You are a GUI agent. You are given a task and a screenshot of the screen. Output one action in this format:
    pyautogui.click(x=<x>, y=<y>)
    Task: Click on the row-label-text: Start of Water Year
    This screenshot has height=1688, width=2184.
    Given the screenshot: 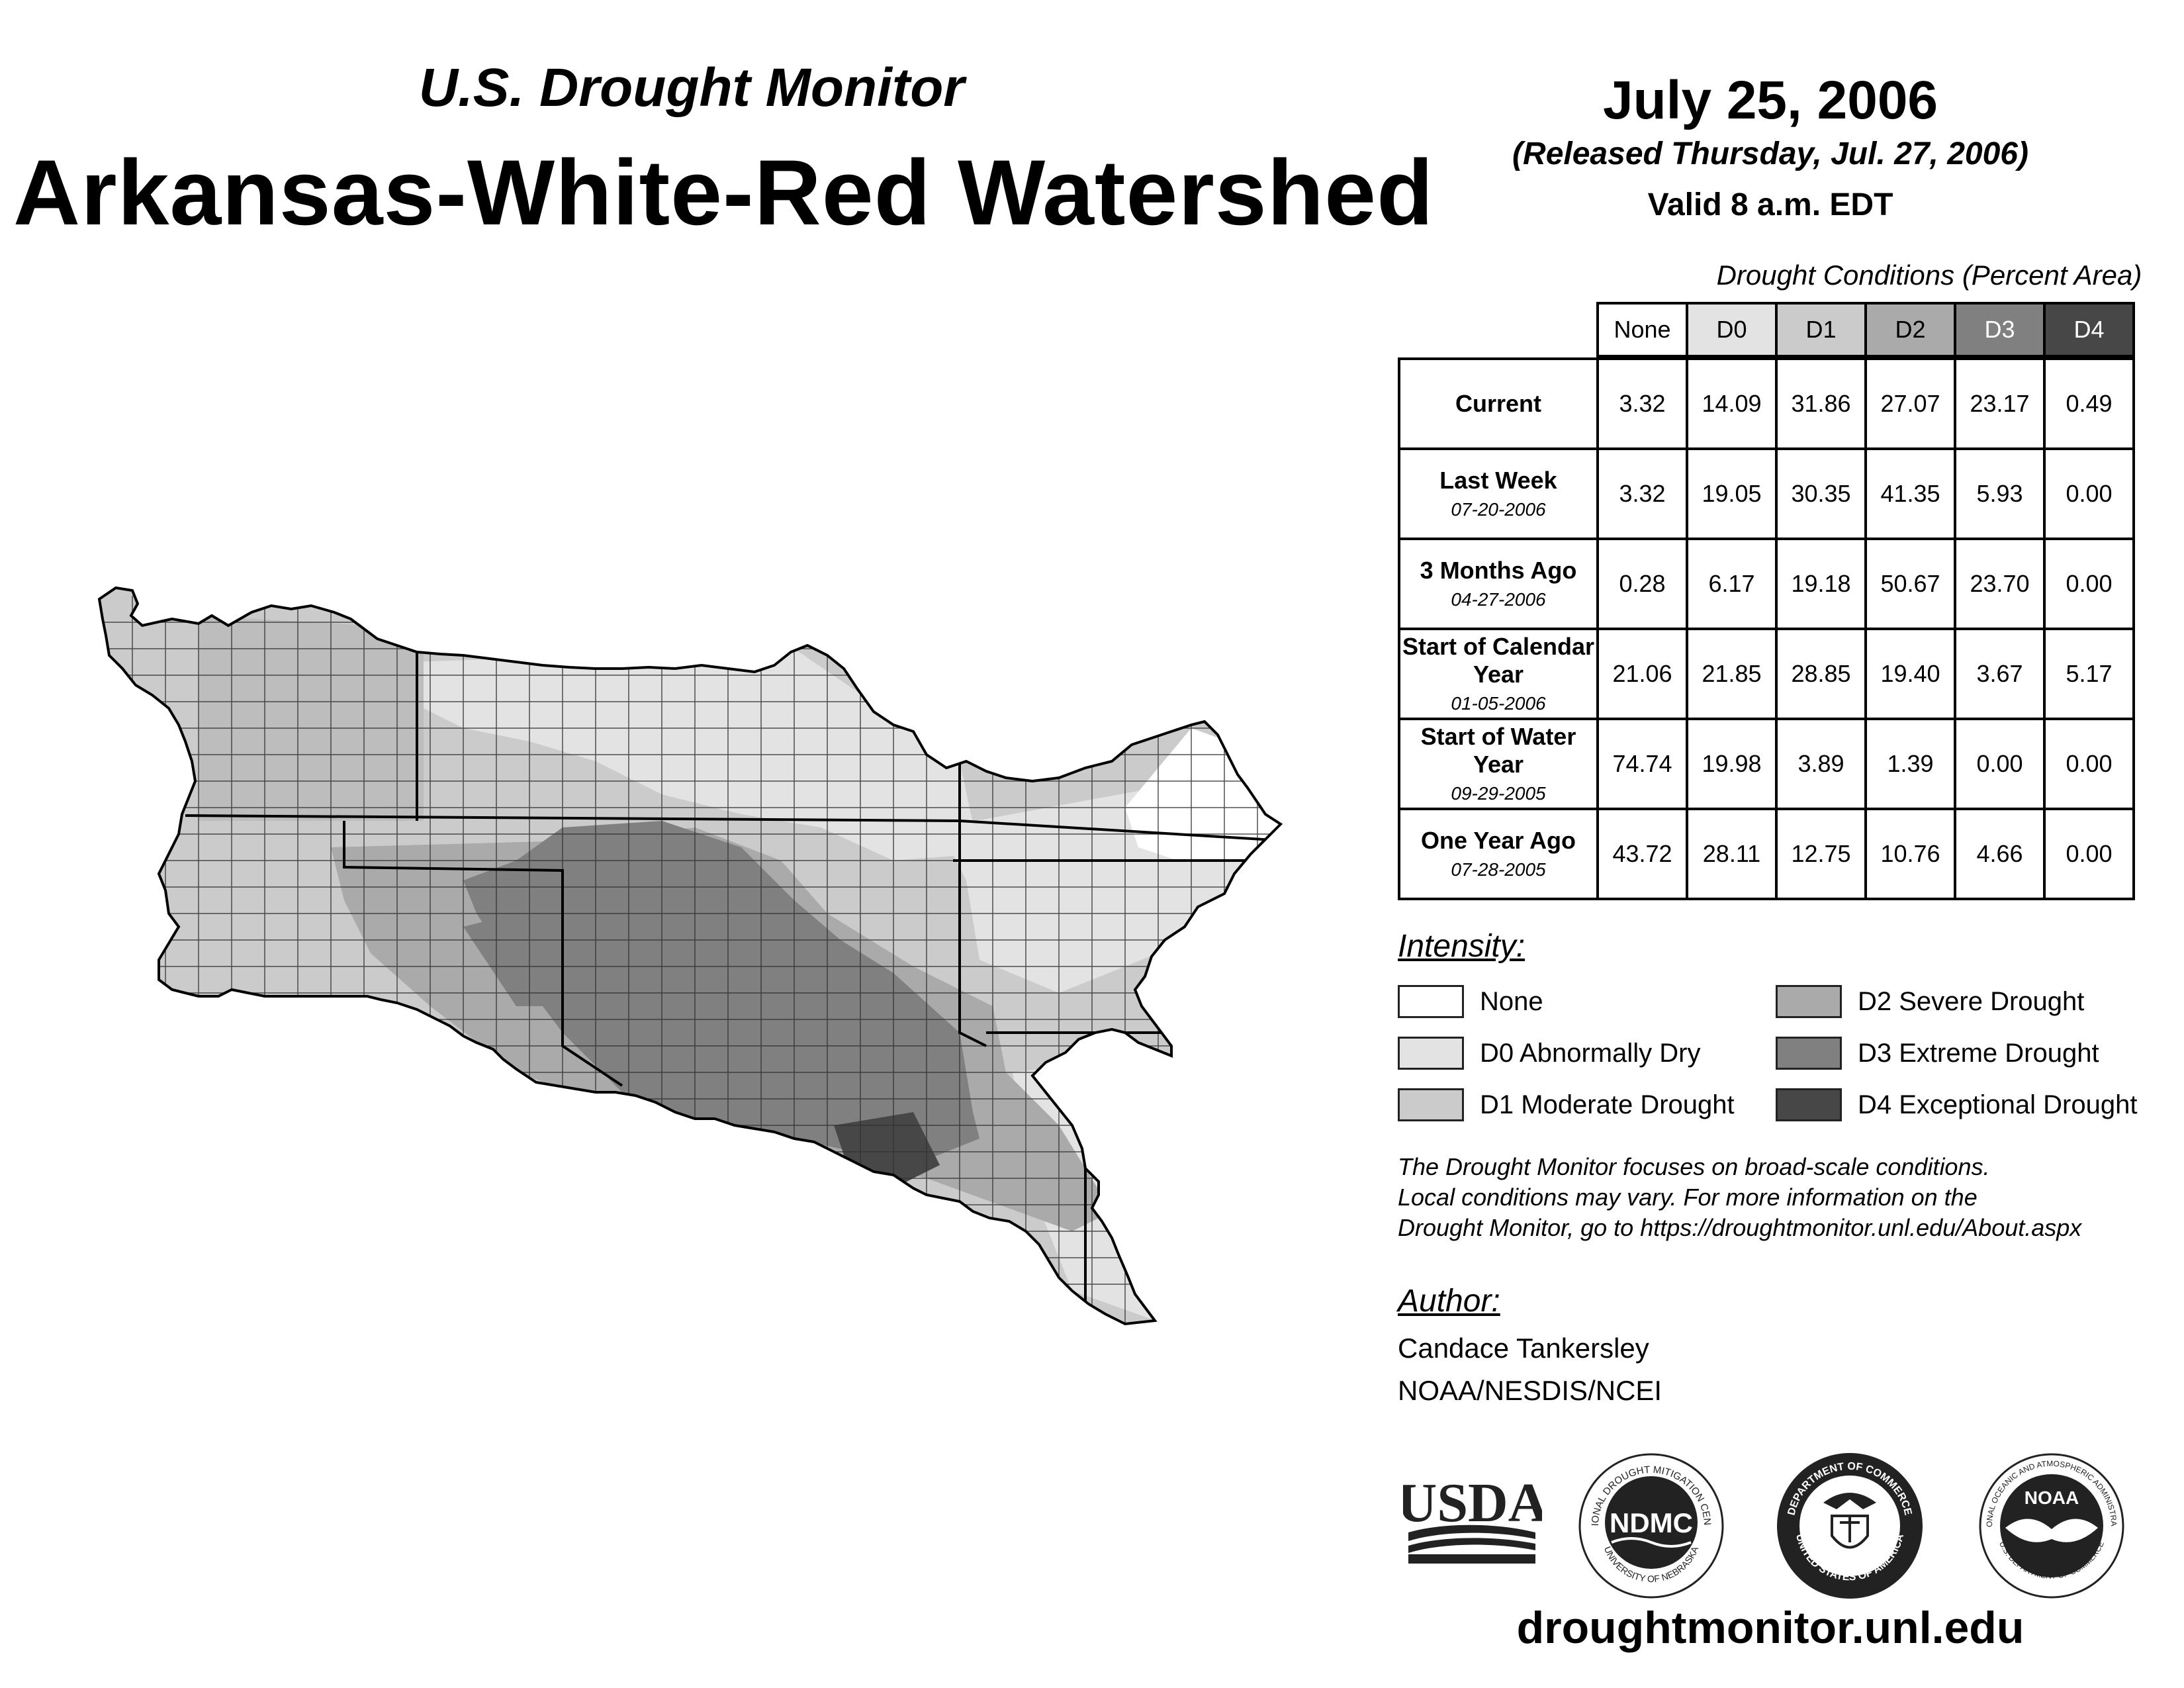 What is the action you would take?
    pyautogui.click(x=1498, y=750)
    